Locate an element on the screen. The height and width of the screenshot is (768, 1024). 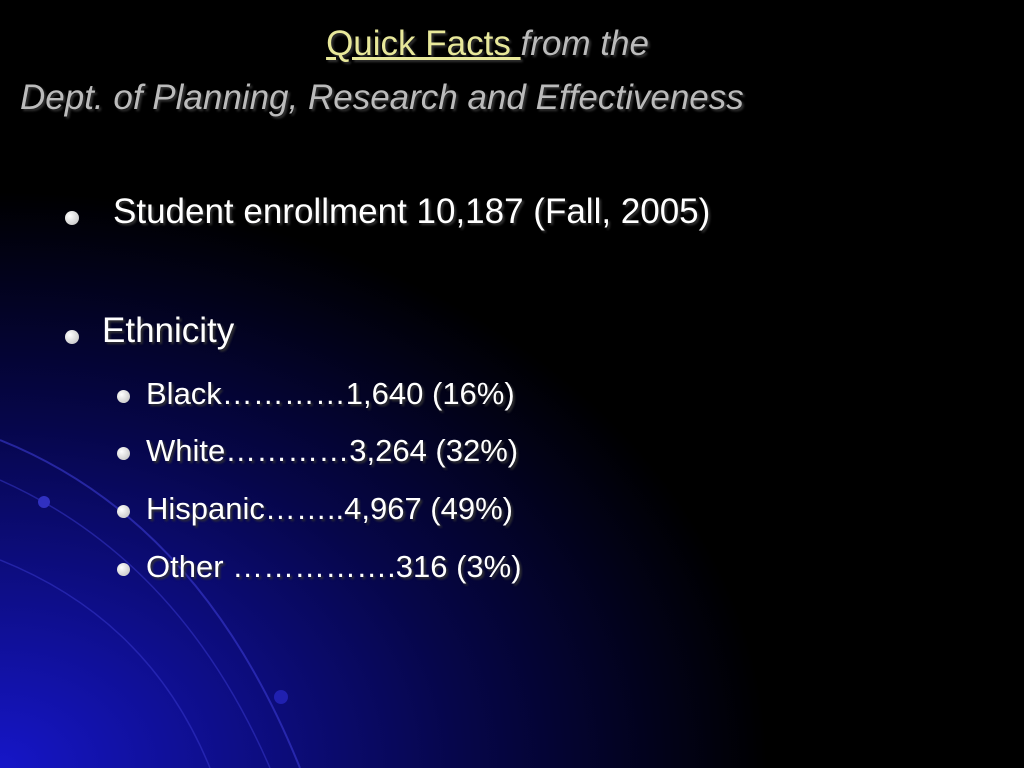
sub-item: Hispanic……..4,967 (49%) is located at coordinates (329, 508).